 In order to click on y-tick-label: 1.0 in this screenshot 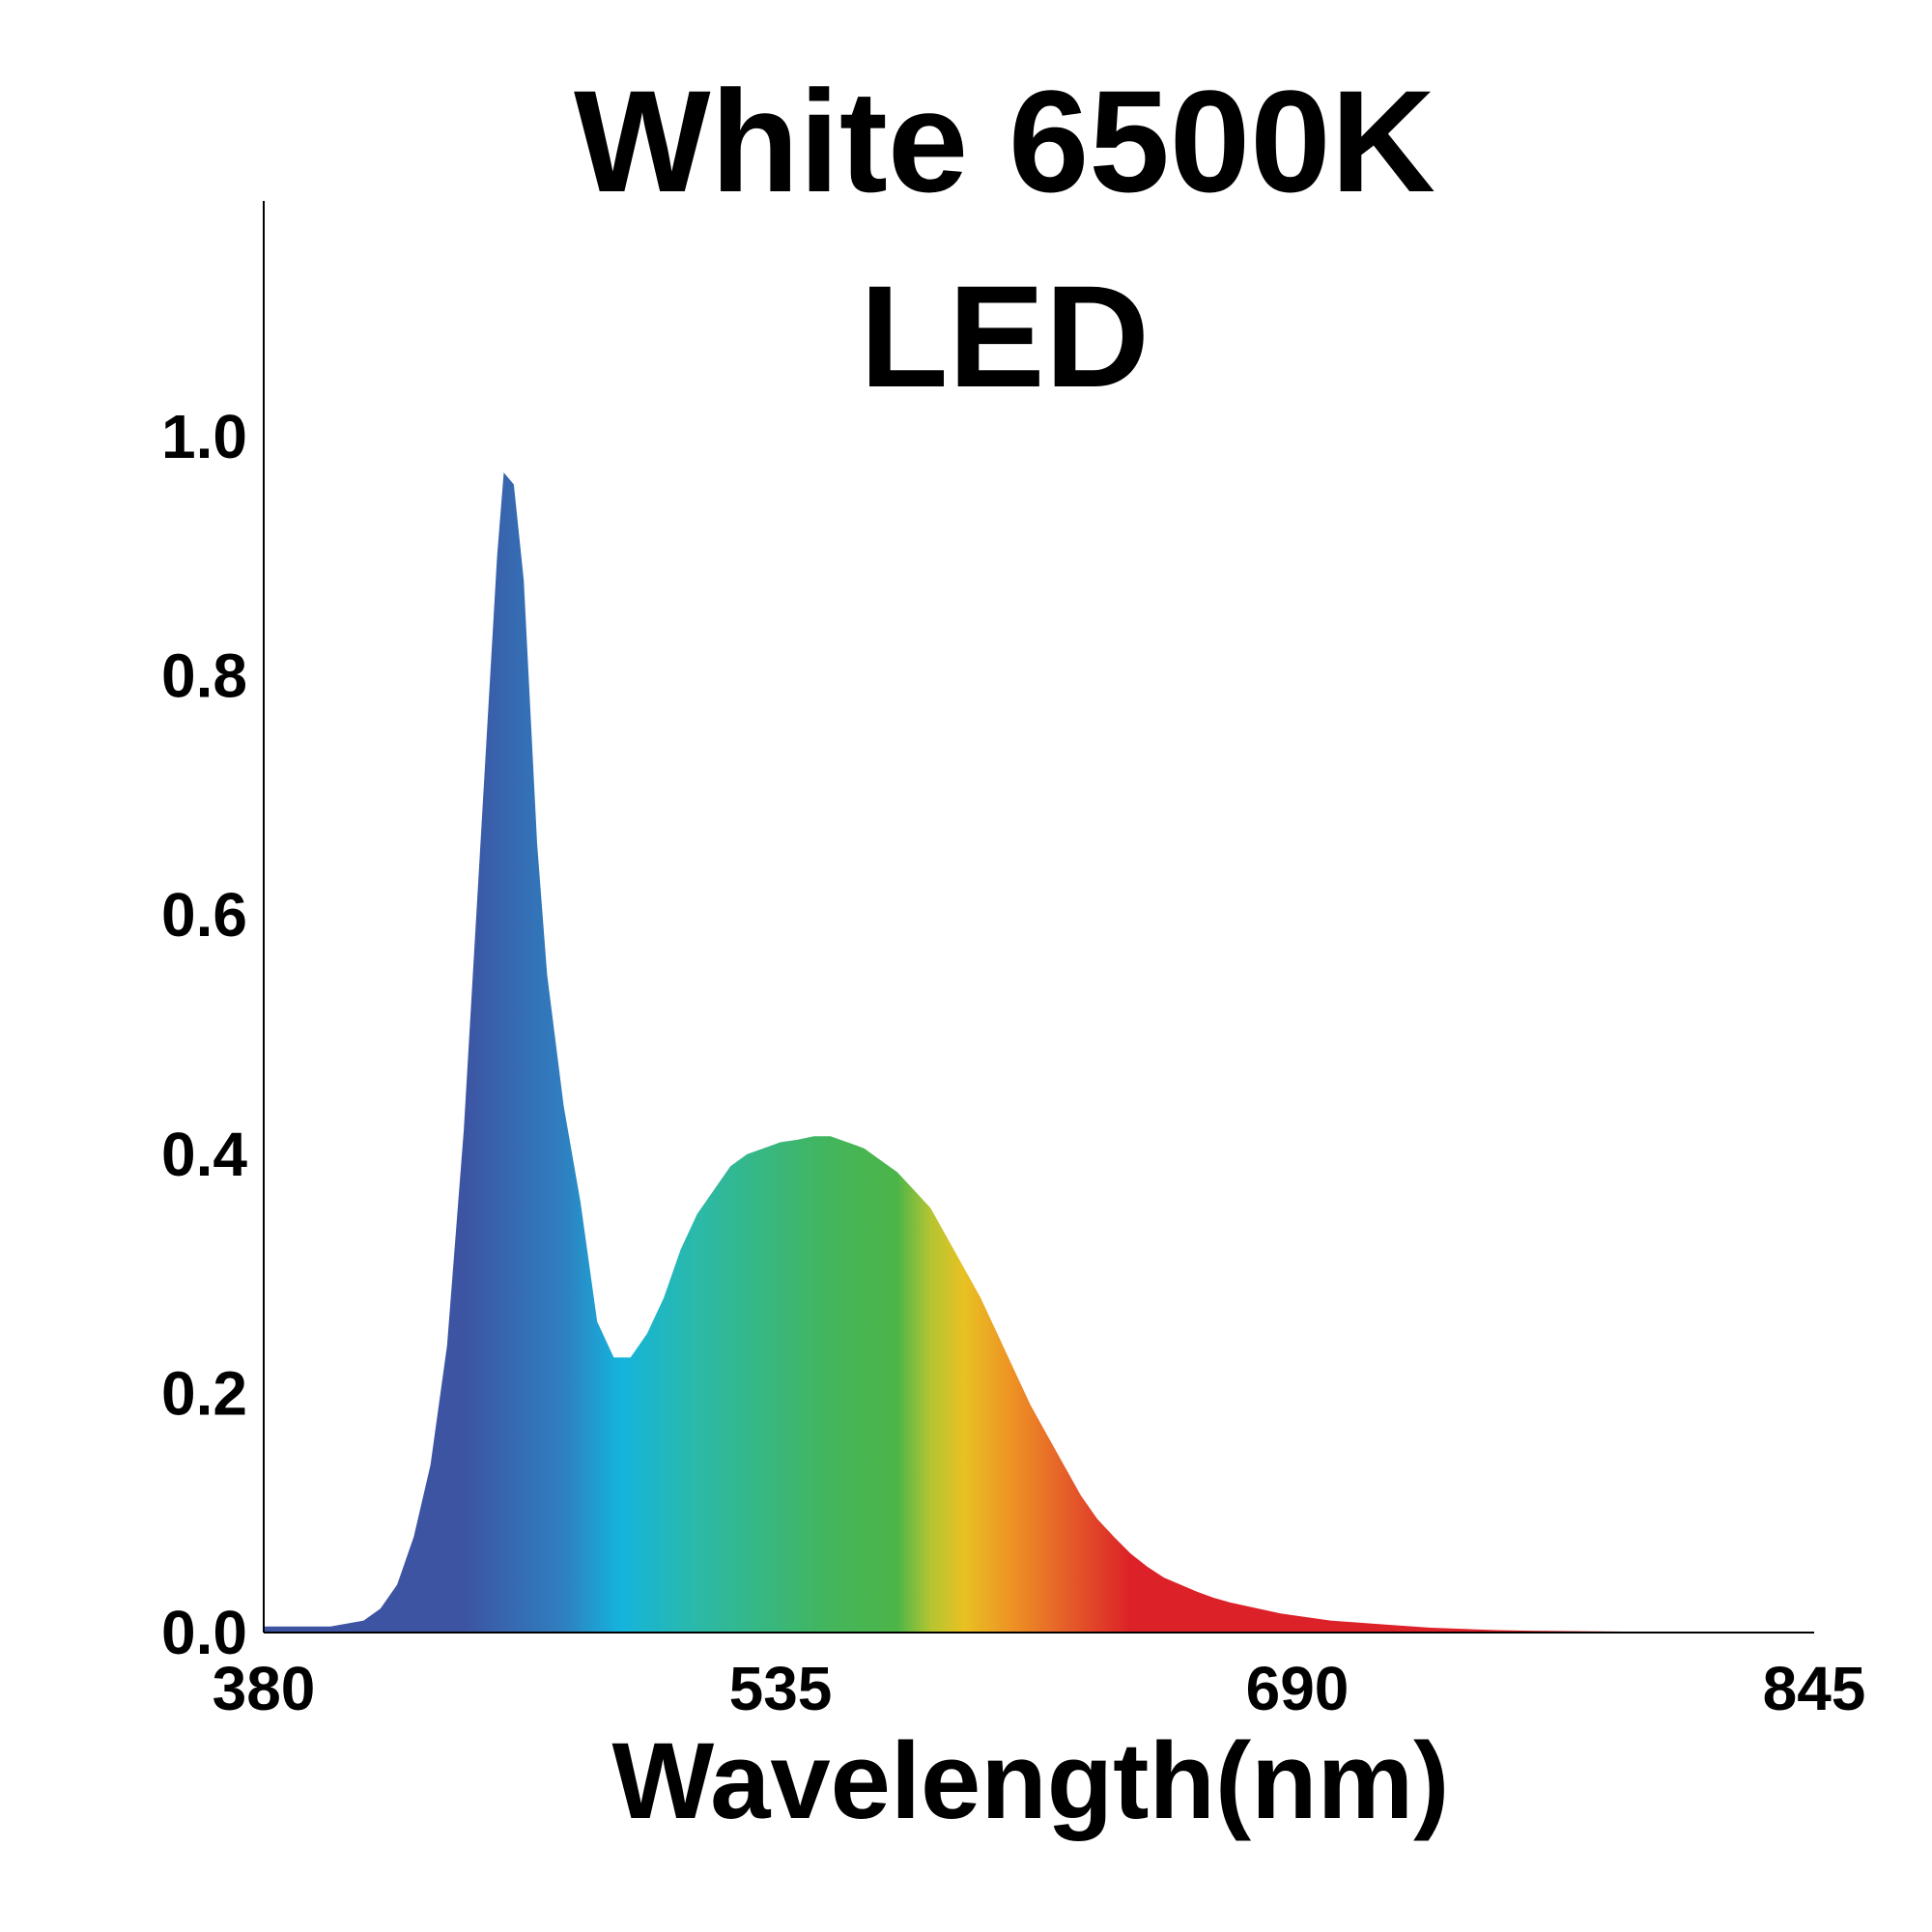, I will do `click(204, 436)`.